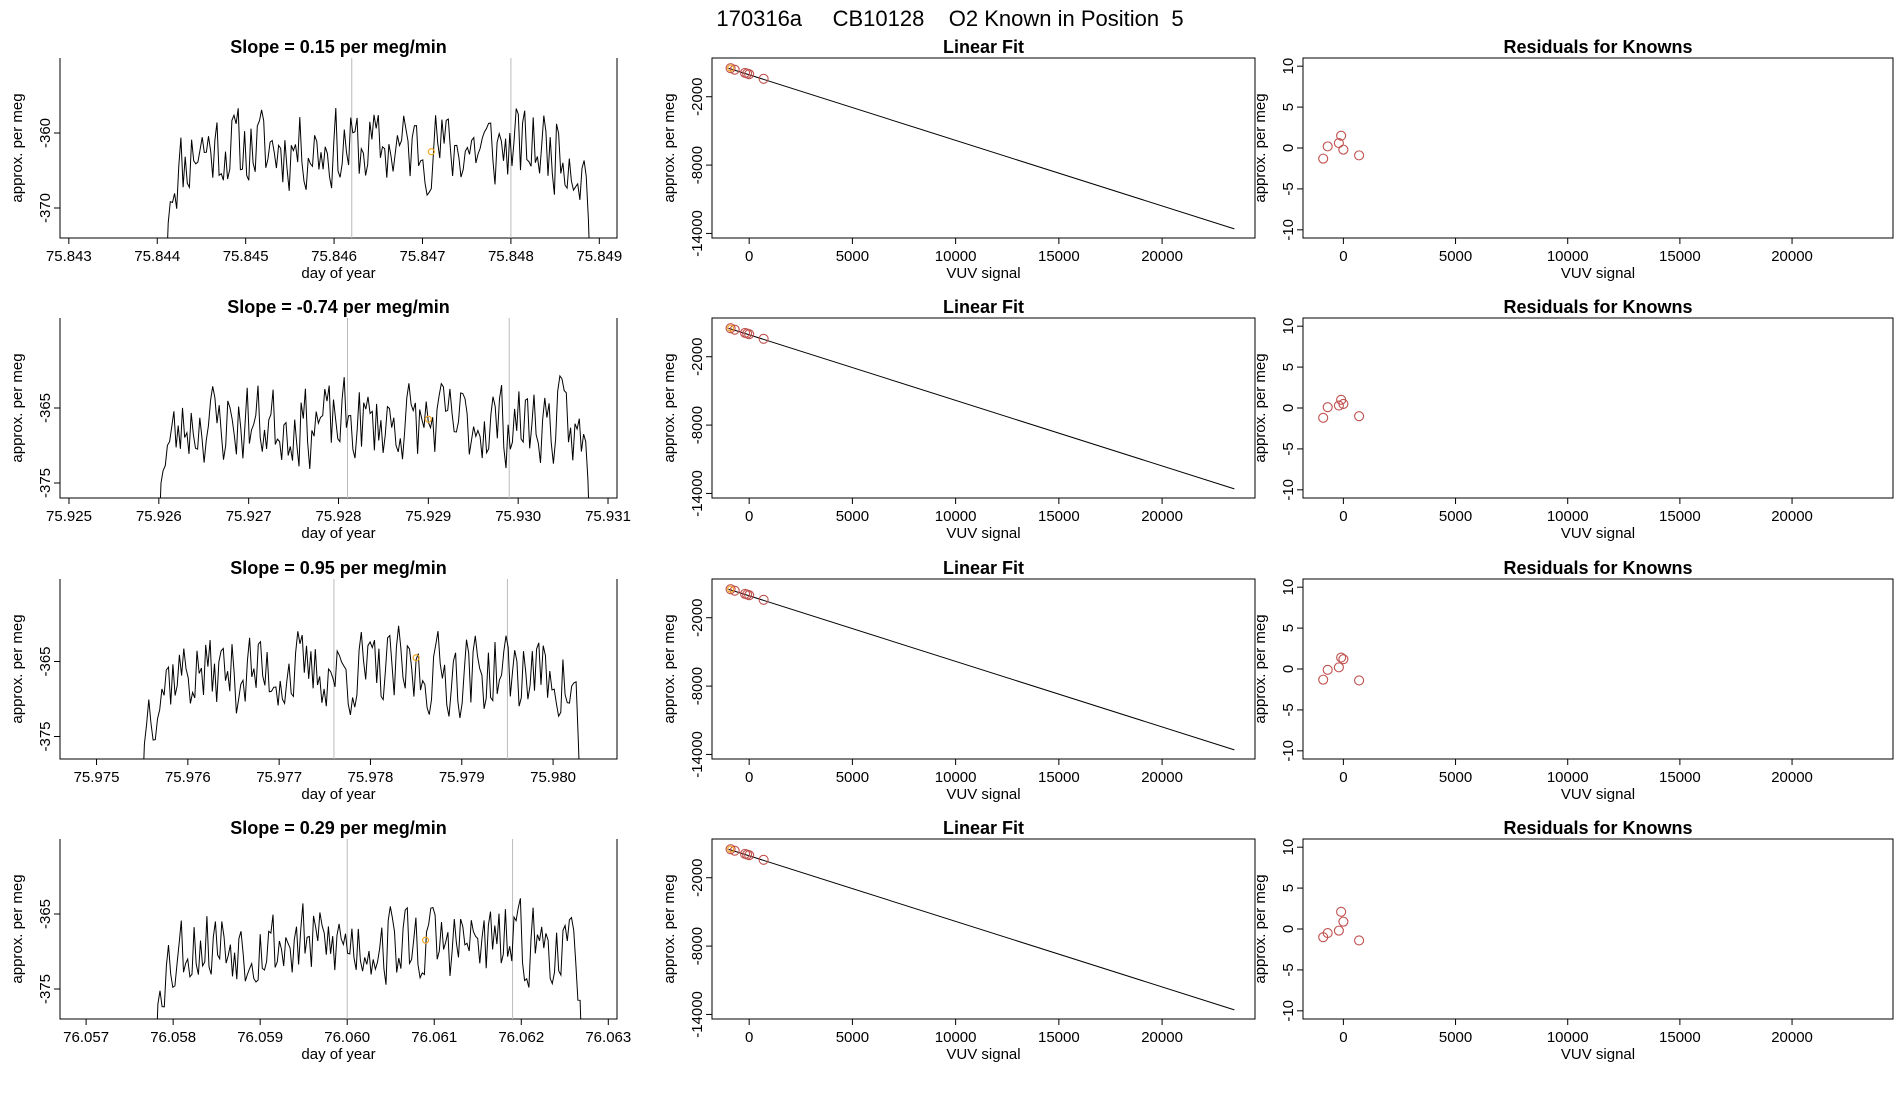  I want to click on y-tick-label: -370, so click(45, 208).